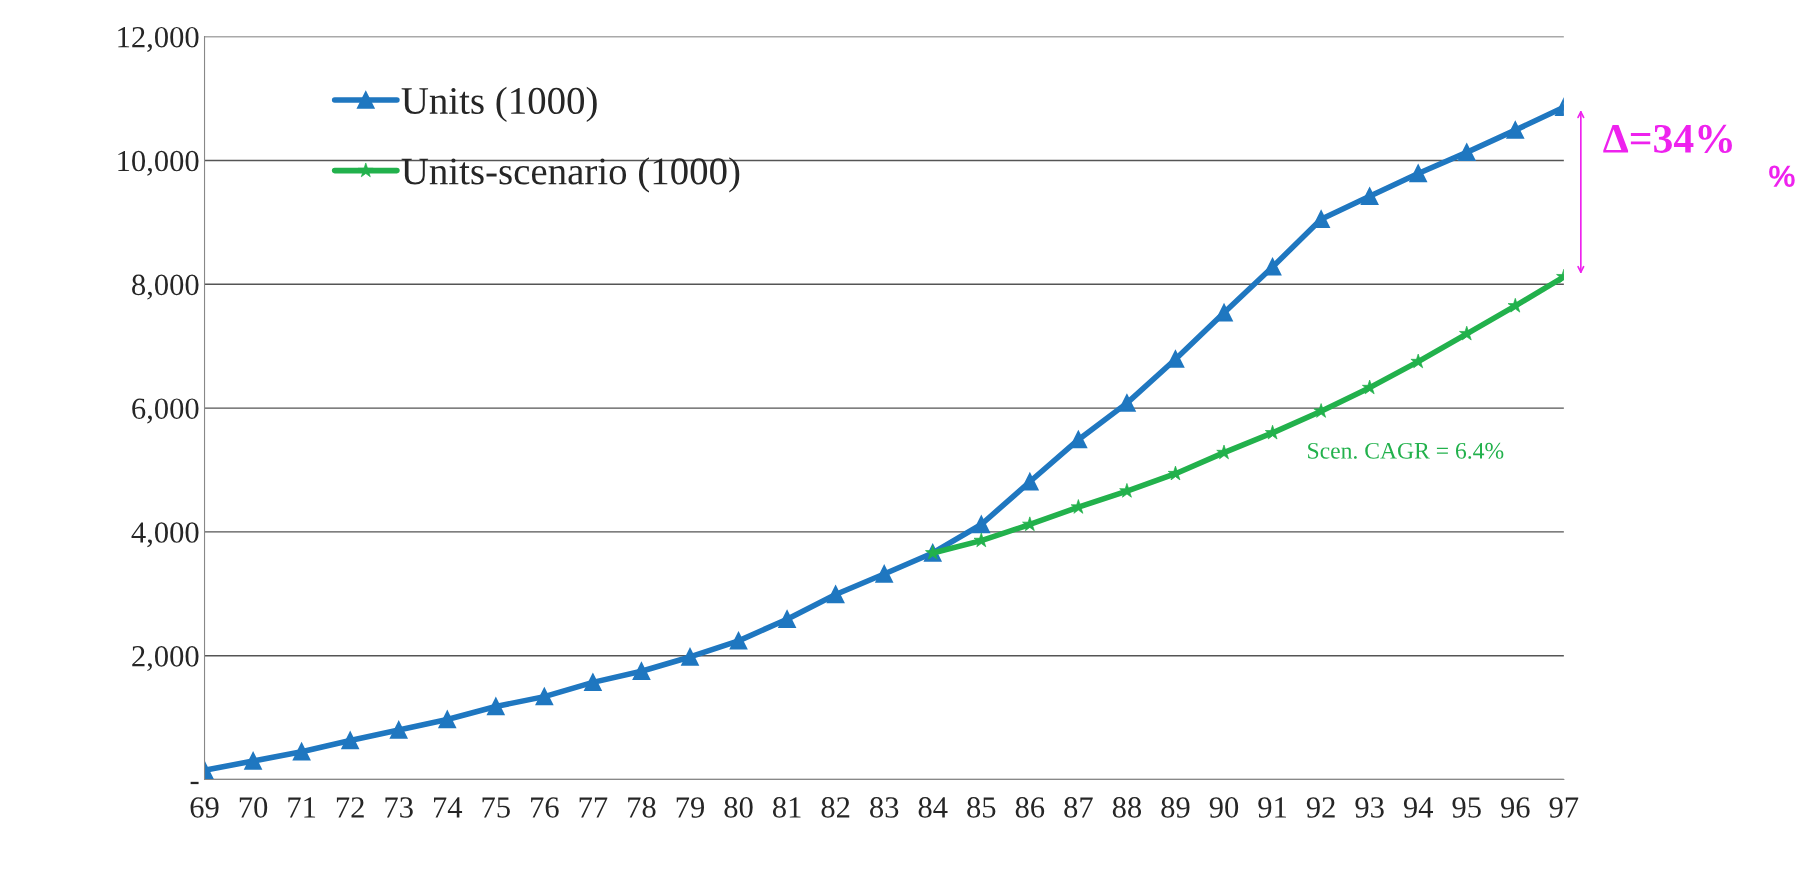  Describe the element at coordinates (642, 807) in the screenshot. I see `x-tick-label: 78` at that location.